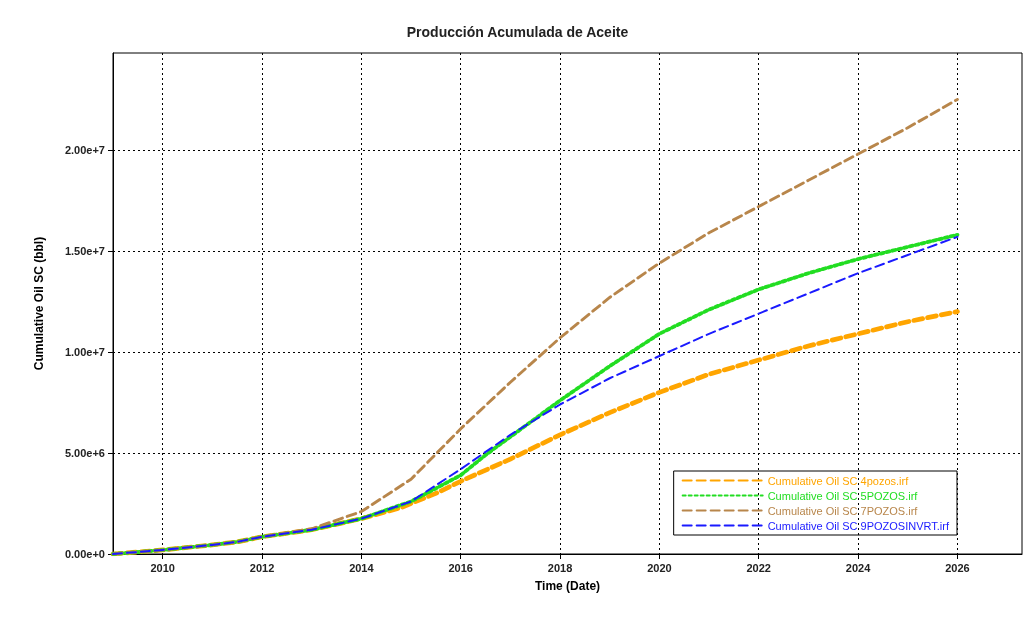 This screenshot has height=618, width=1035. What do you see at coordinates (659, 567) in the screenshot?
I see `x-tick-label: 2020` at bounding box center [659, 567].